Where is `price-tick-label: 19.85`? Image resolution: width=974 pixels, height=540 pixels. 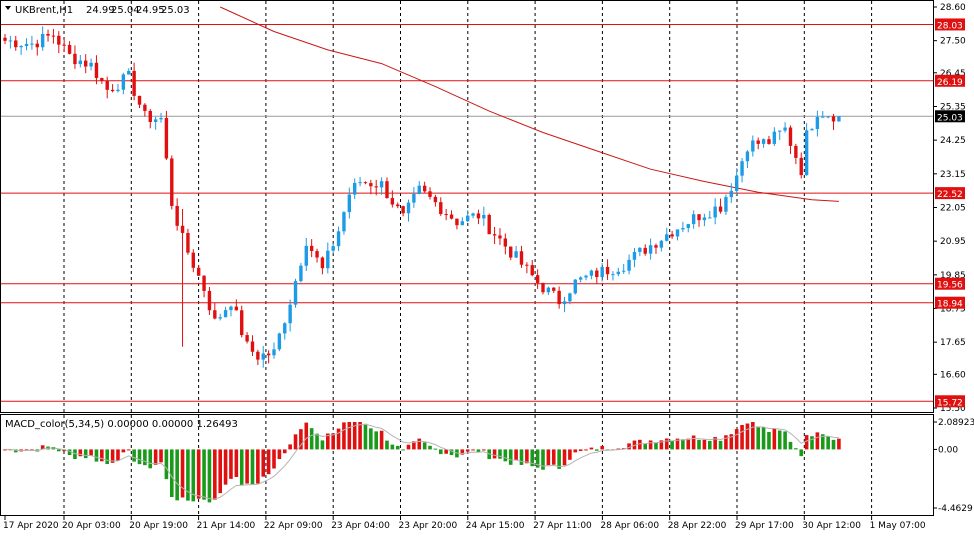 price-tick-label: 19.85 is located at coordinates (953, 276).